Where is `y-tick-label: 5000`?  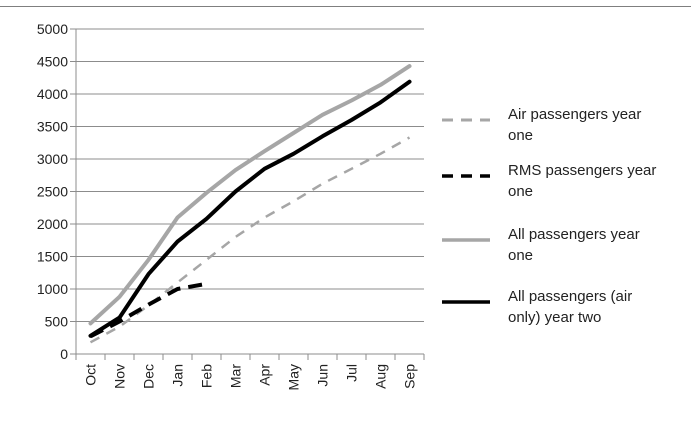 y-tick-label: 5000 is located at coordinates (52, 29).